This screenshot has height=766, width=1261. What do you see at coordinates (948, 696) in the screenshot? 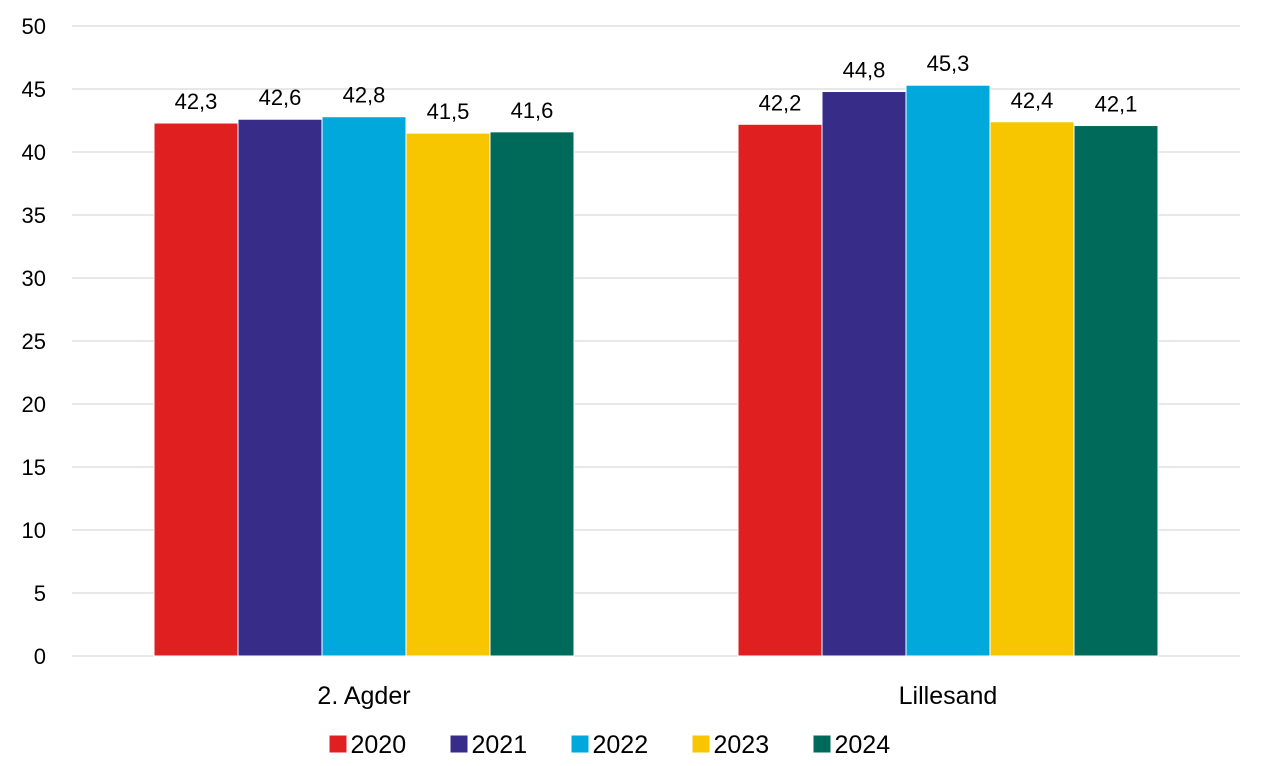
I see `category-label: Lillesand` at bounding box center [948, 696].